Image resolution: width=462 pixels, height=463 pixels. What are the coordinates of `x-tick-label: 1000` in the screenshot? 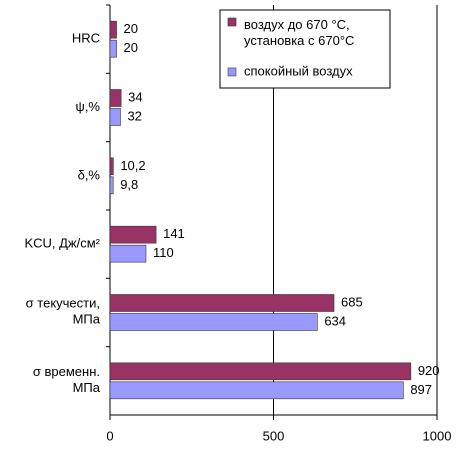 It's located at (437, 435).